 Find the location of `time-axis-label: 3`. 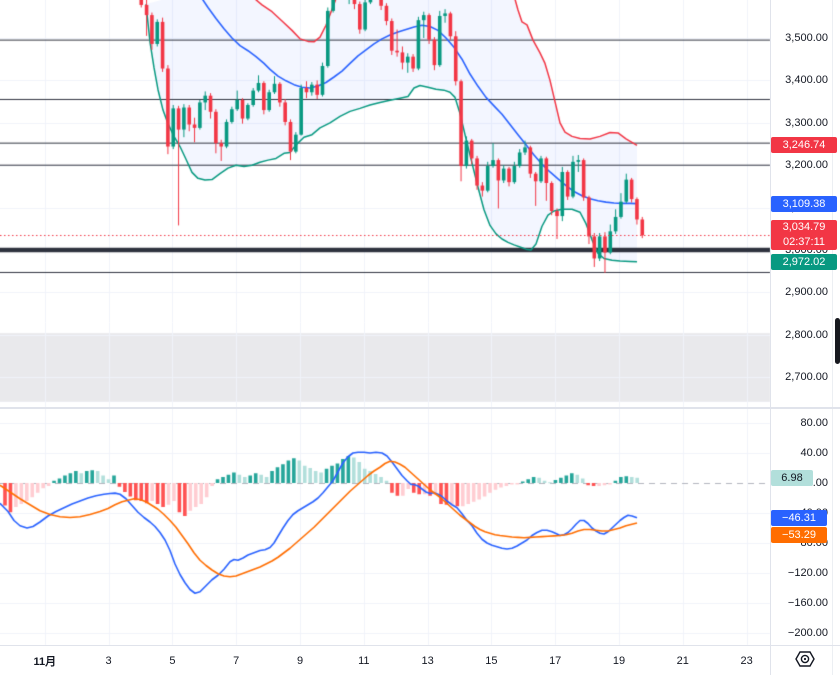

time-axis-label: 3 is located at coordinates (108, 661).